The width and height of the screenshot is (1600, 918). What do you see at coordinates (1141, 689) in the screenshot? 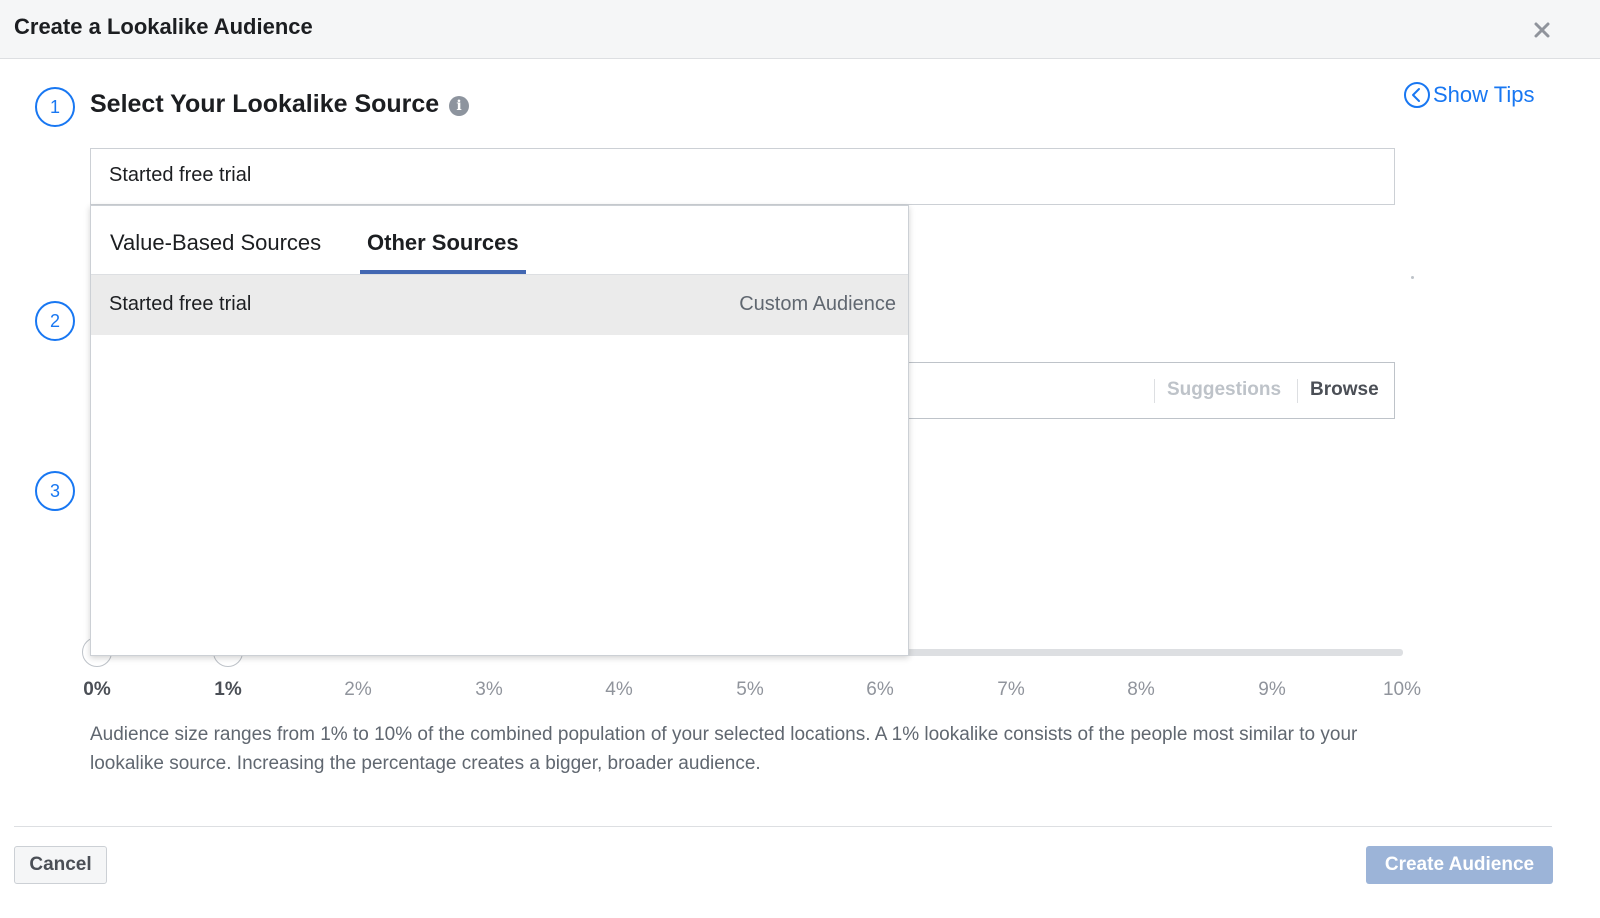
I see `tick-label: 8%` at bounding box center [1141, 689].